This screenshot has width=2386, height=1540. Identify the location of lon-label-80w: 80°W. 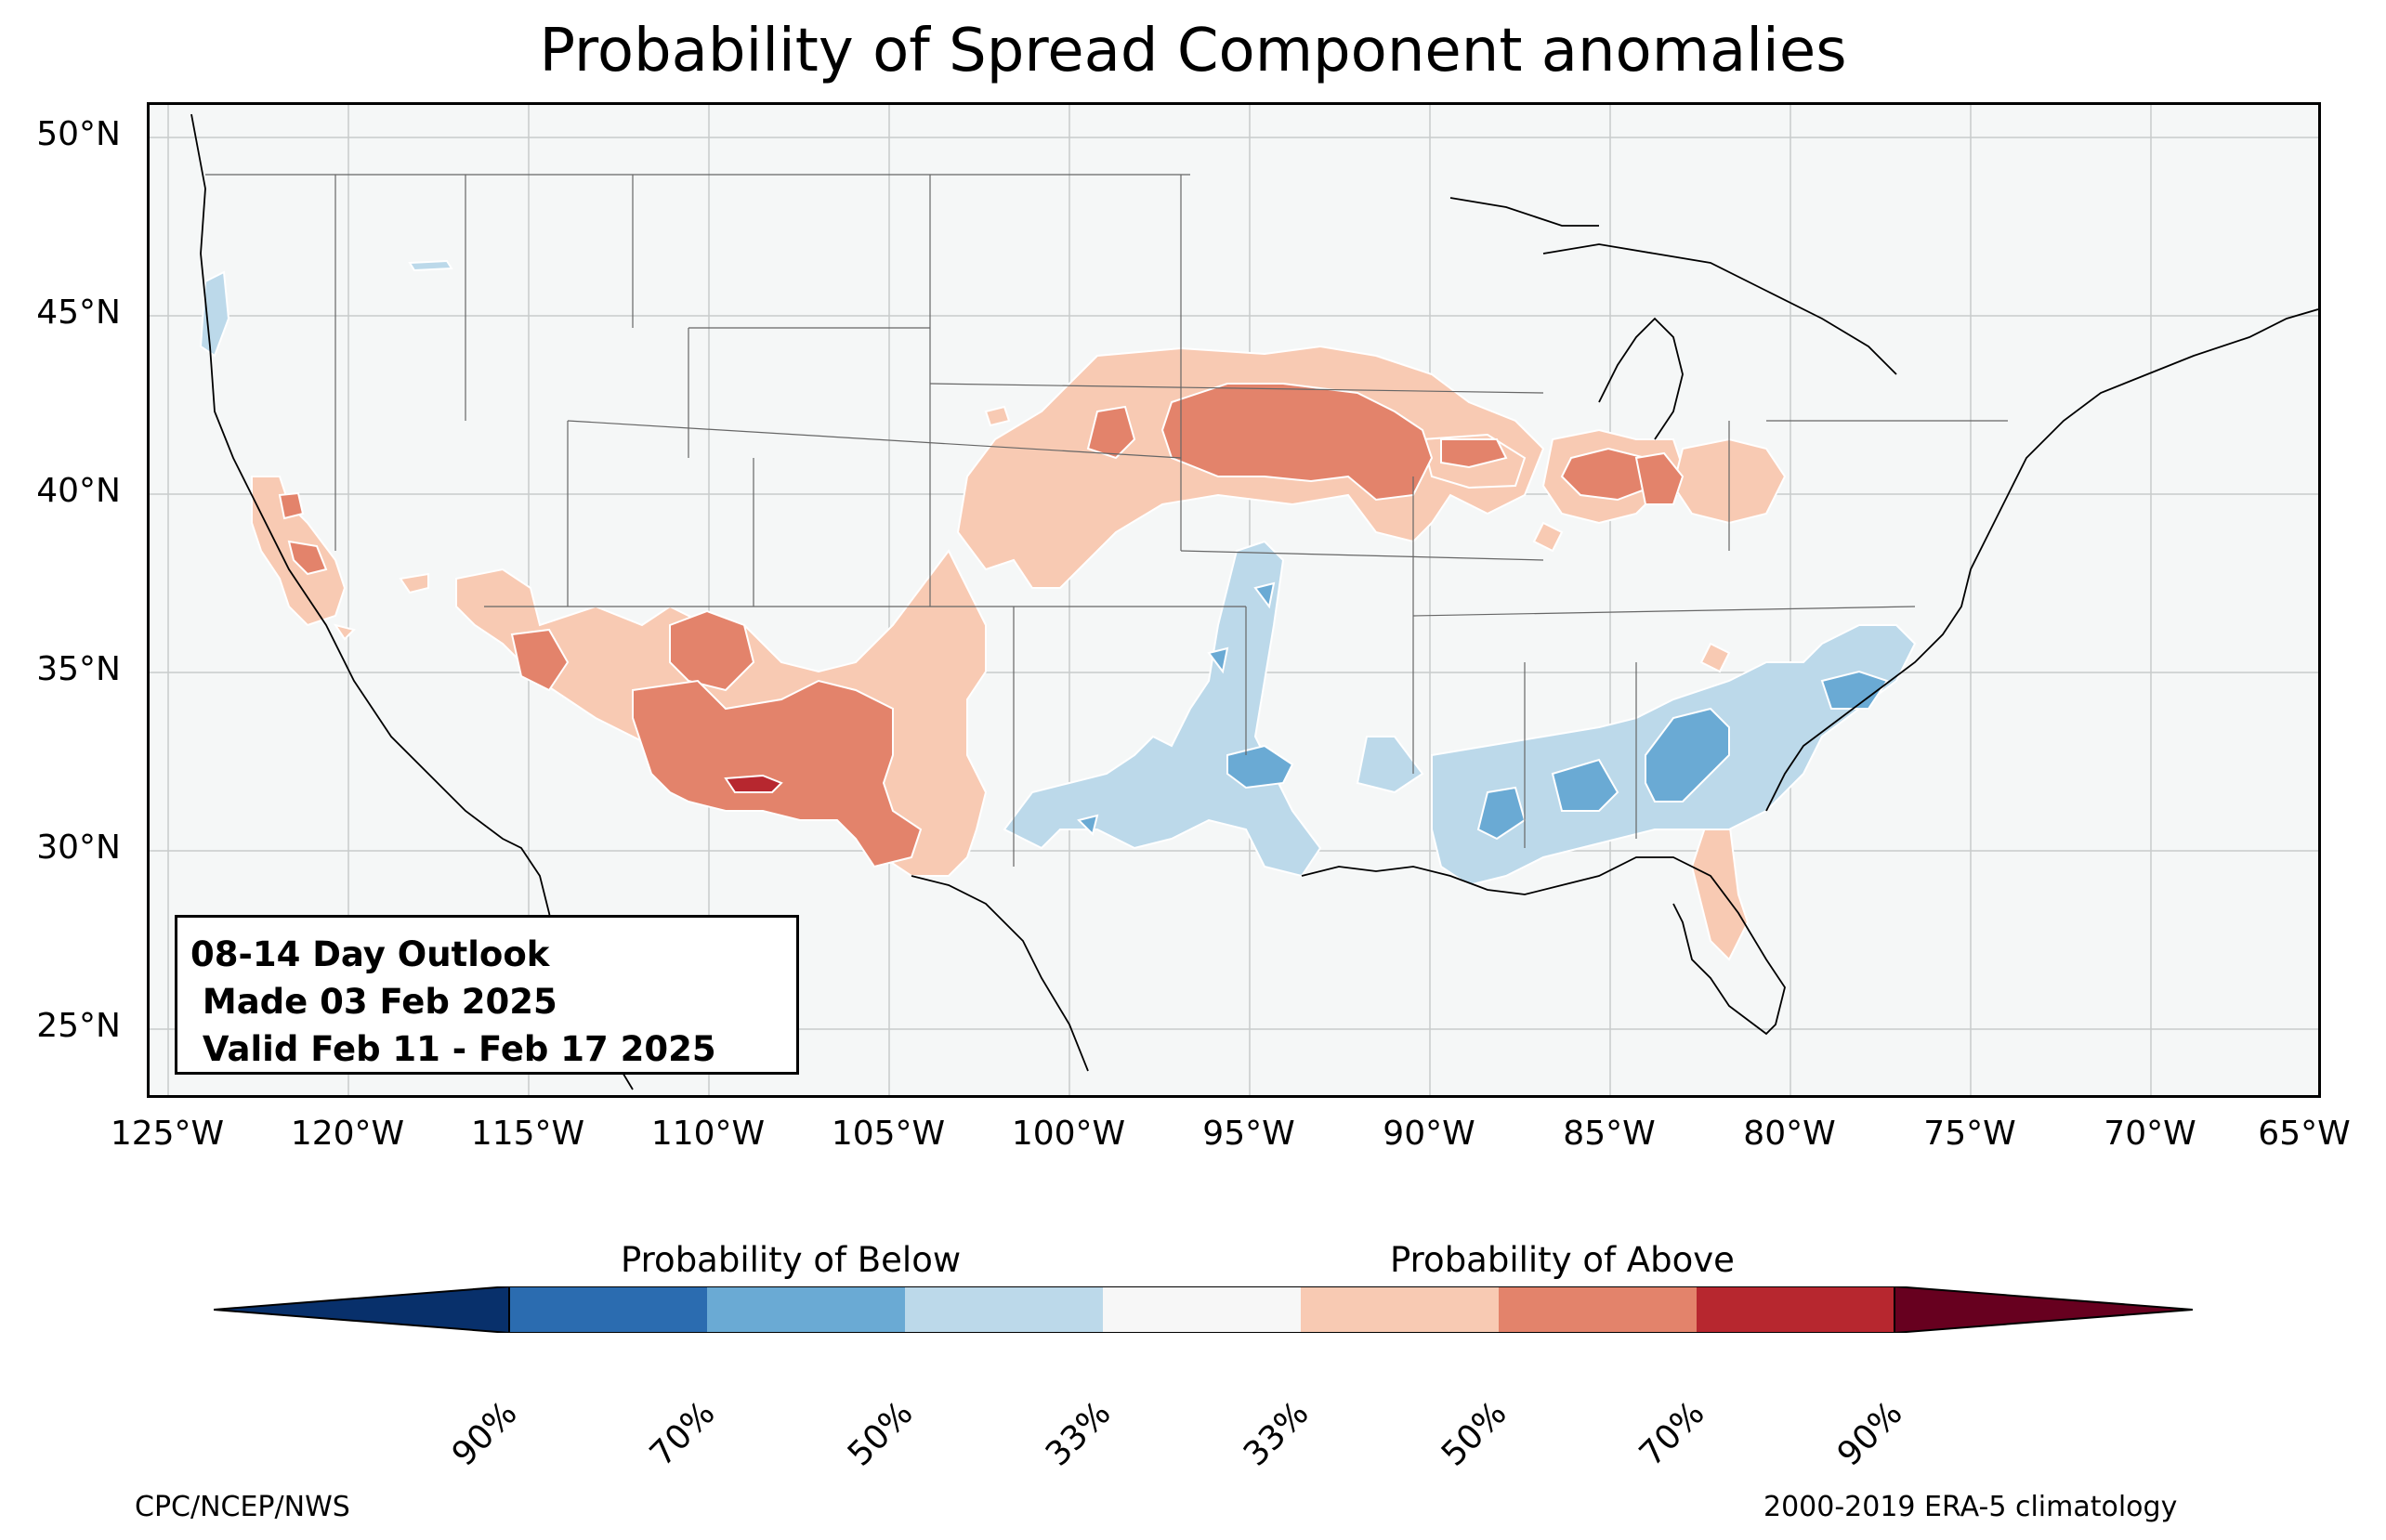
(1789, 1134).